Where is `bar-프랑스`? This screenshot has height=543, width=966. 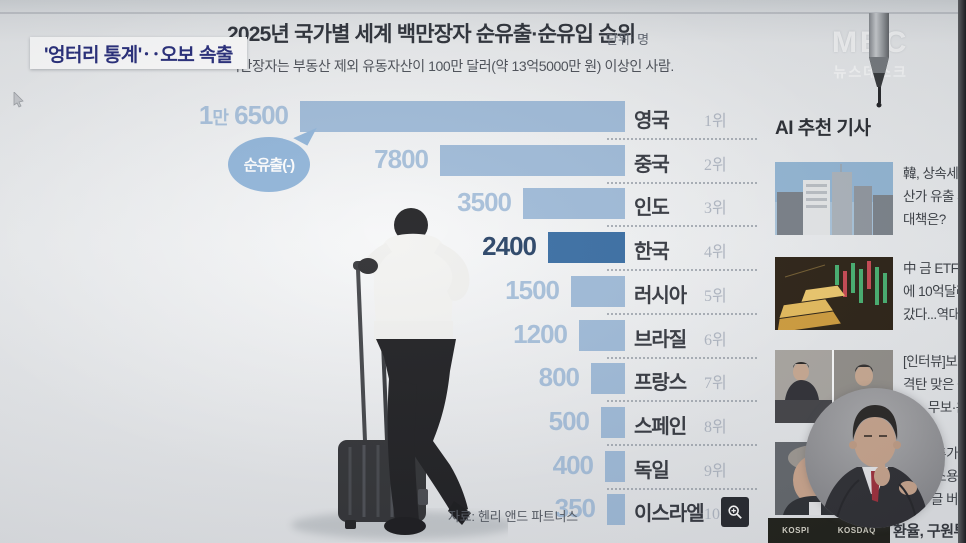 bar-프랑스 is located at coordinates (608, 378).